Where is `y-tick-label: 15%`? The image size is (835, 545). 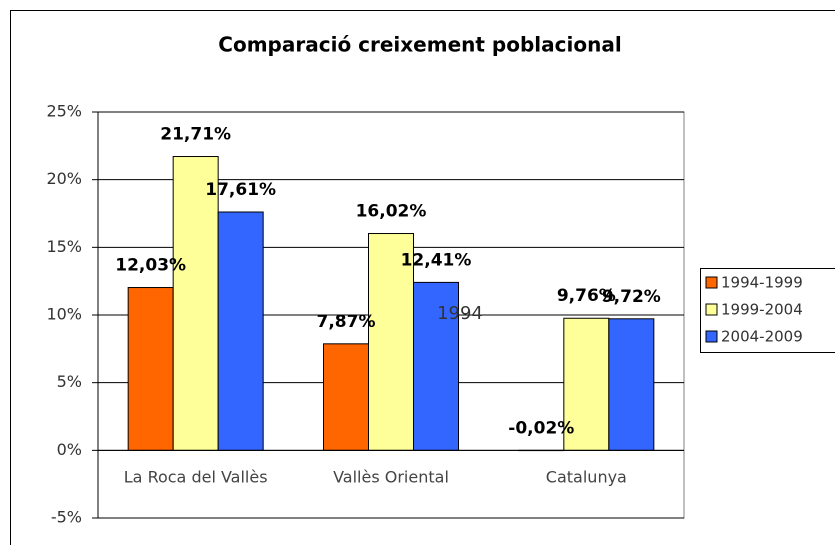 y-tick-label: 15% is located at coordinates (64, 246).